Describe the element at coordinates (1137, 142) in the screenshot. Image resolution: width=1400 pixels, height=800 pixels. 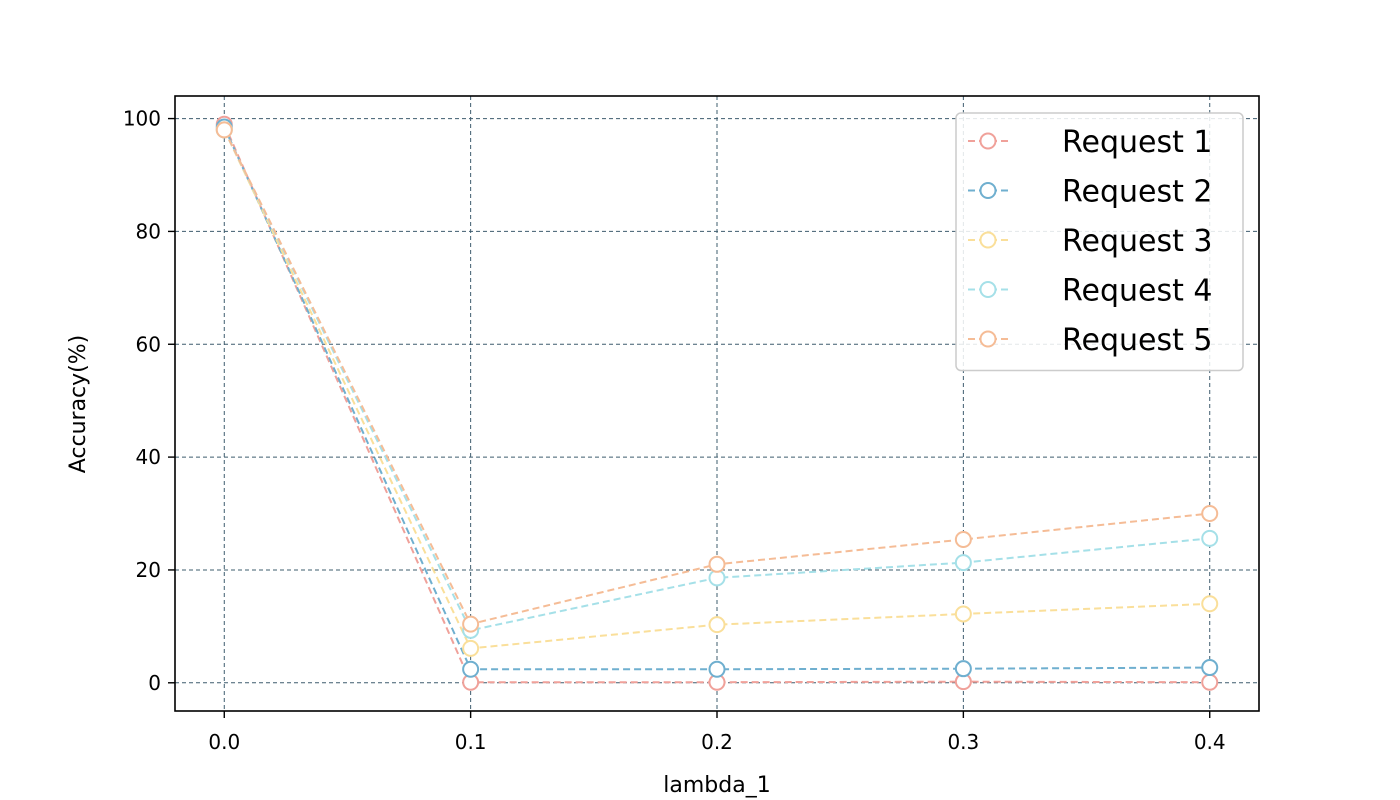
I see `legend-label: Request 1` at that location.